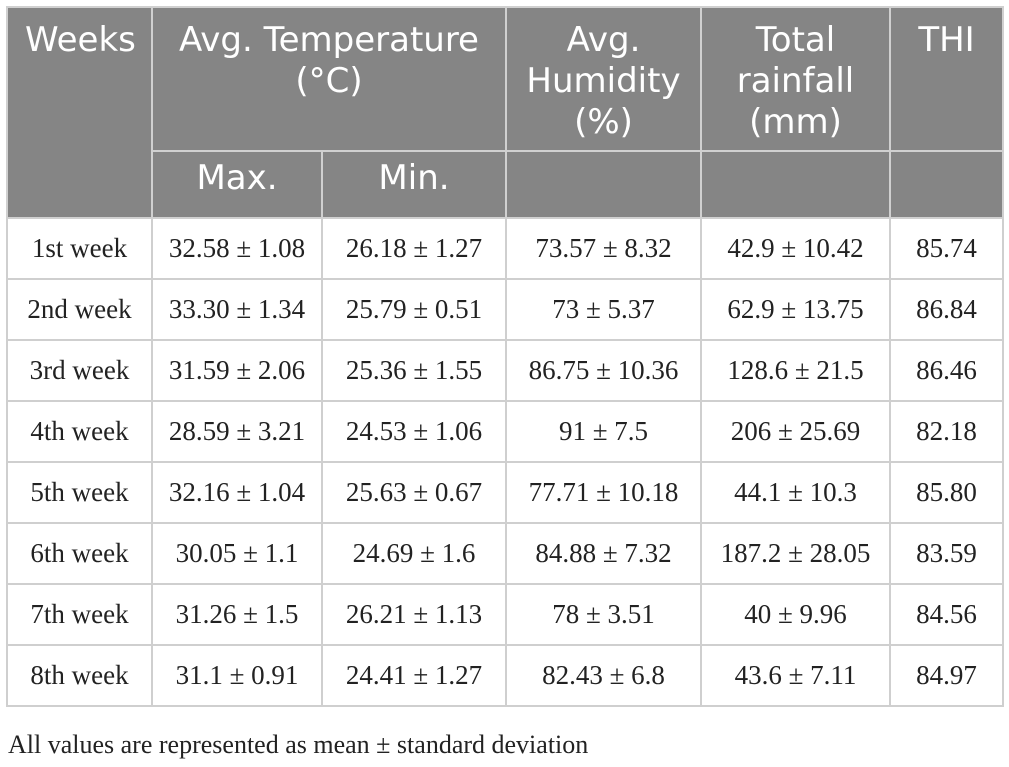 The width and height of the screenshot is (1009, 767). Describe the element at coordinates (603, 553) in the screenshot. I see `humidity-cell: 84.88 ± 7.32` at that location.